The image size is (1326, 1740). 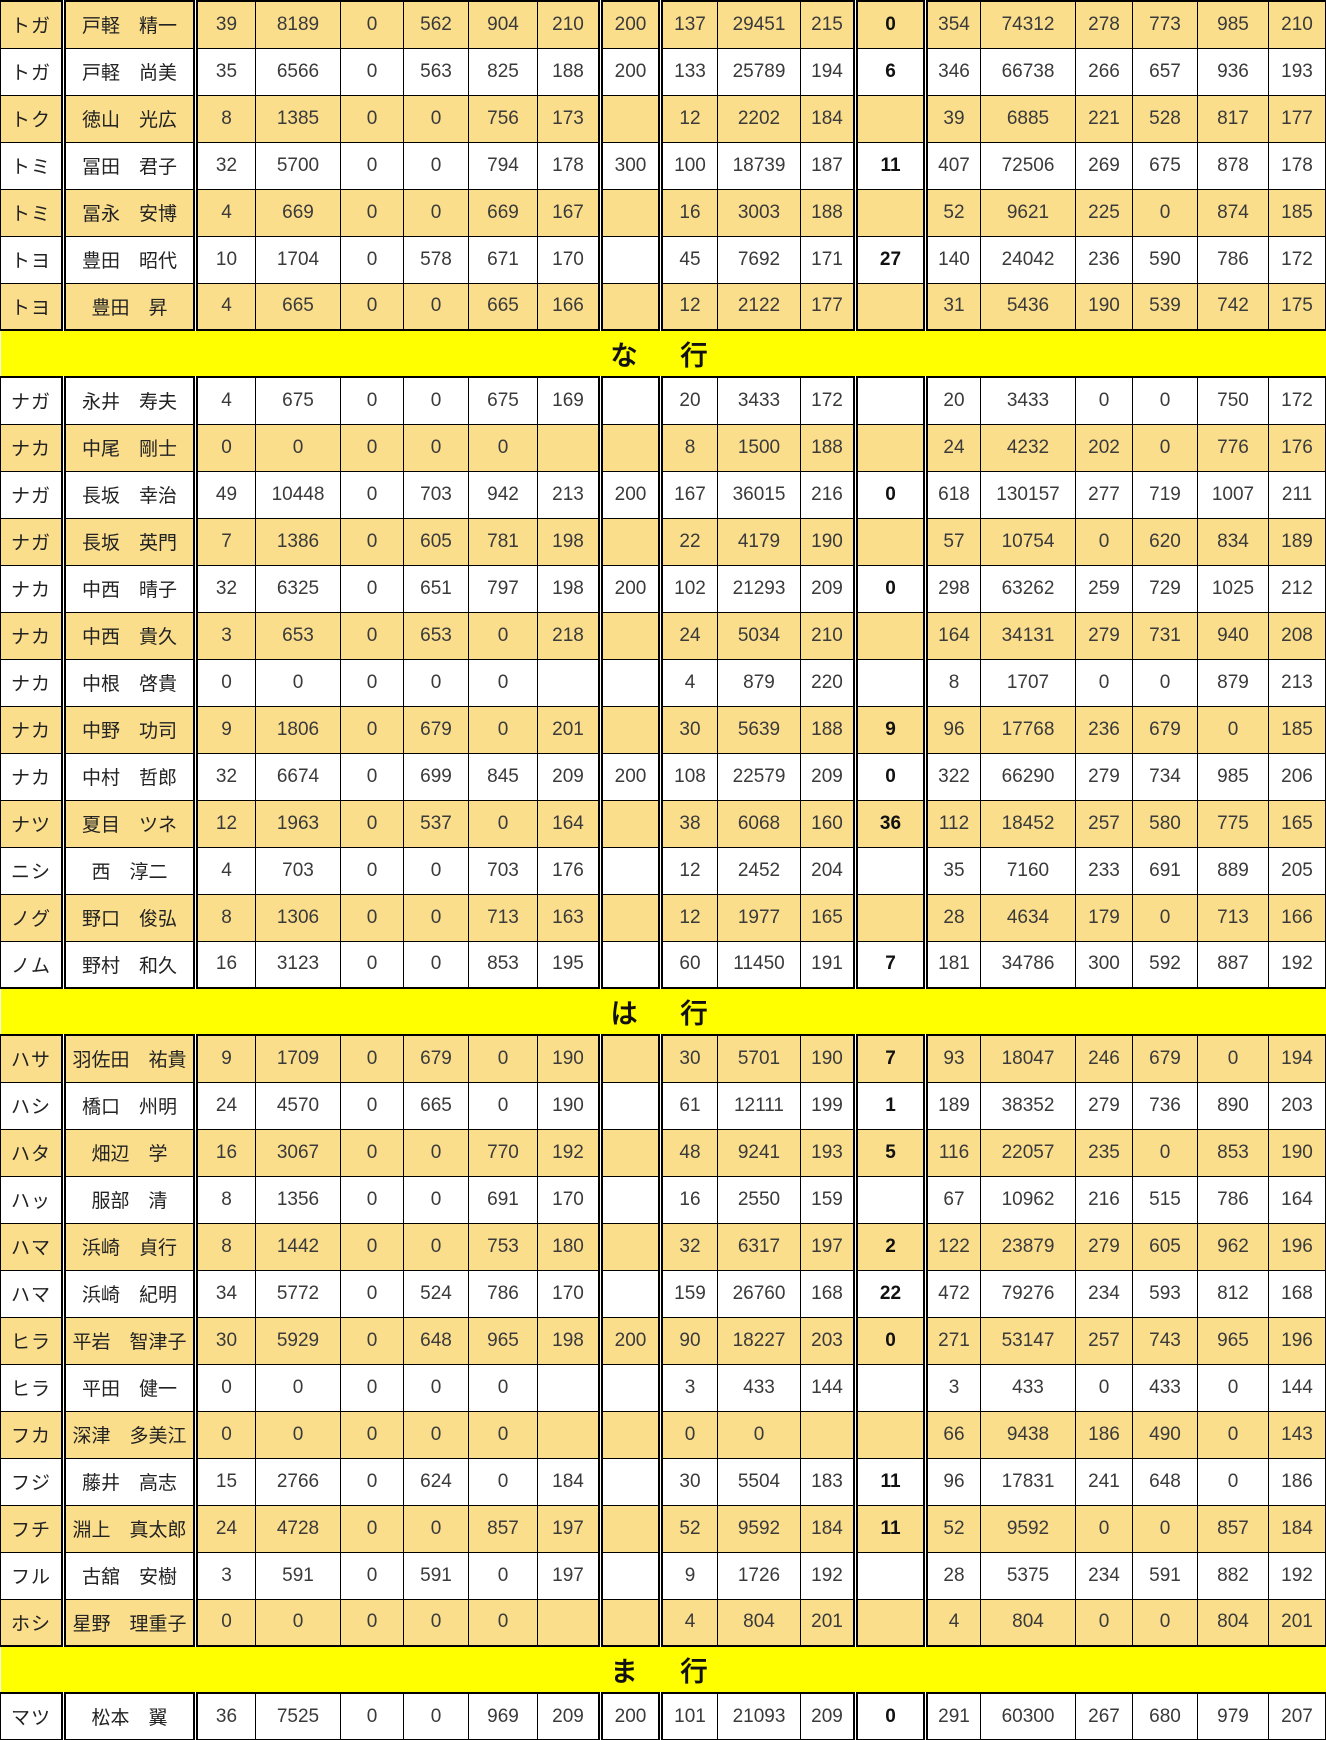 I want to click on score-value-cell: 204, so click(x=828, y=870).